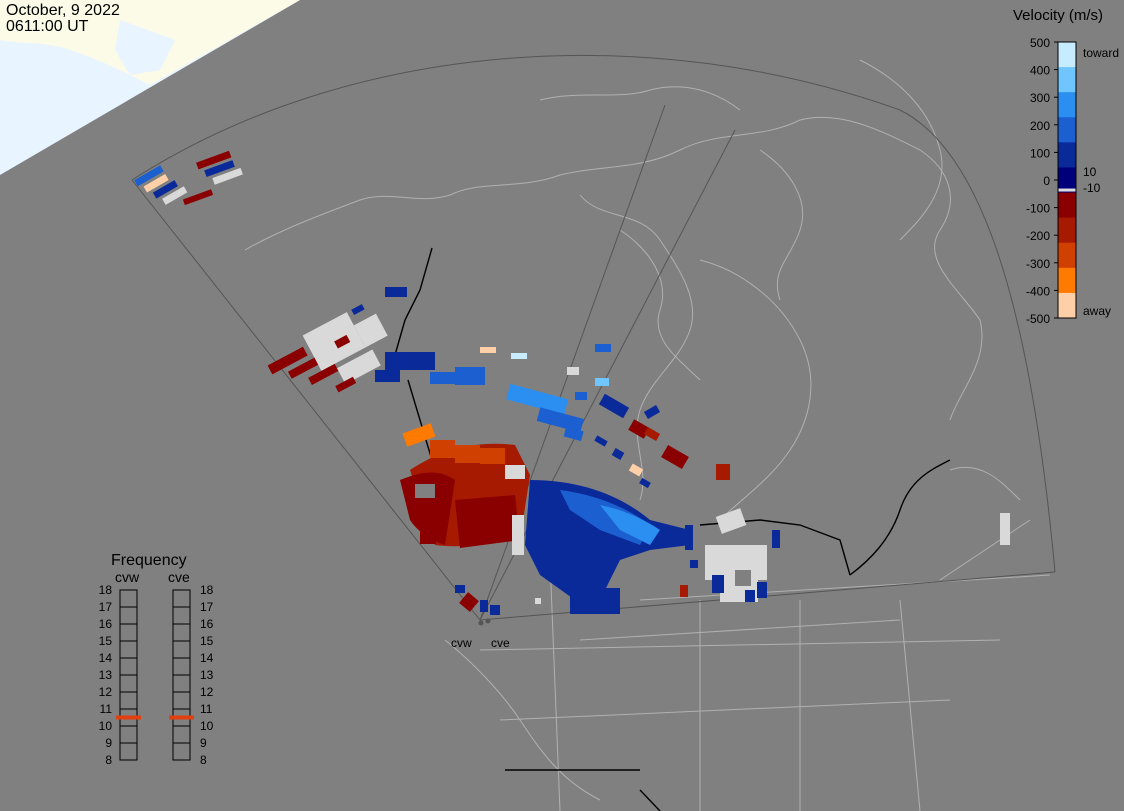 The width and height of the screenshot is (1124, 811). Describe the element at coordinates (500, 643) in the screenshot. I see `radar-label-cve: cve` at that location.